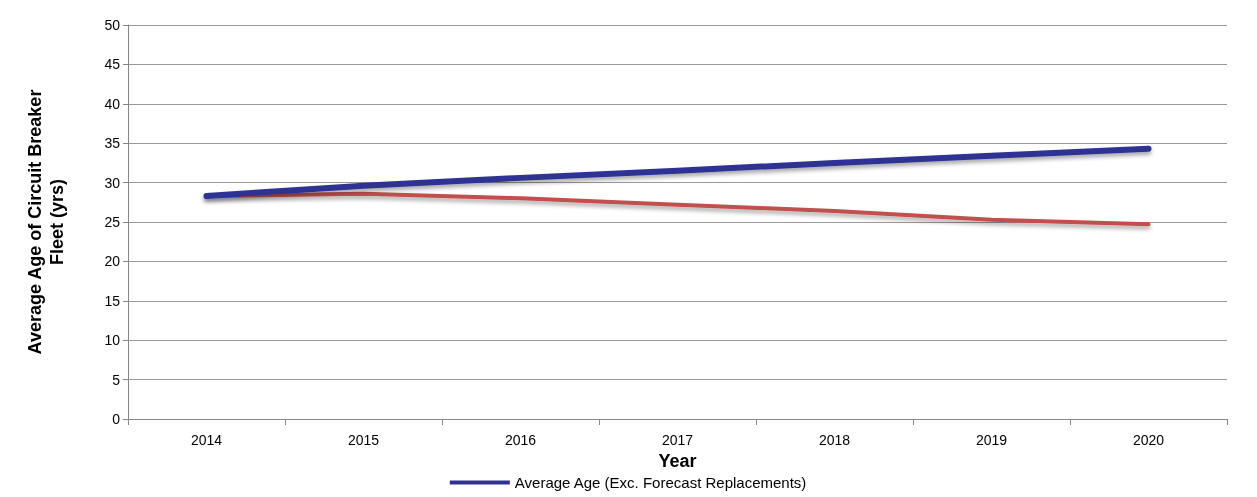 The image size is (1257, 497). Describe the element at coordinates (112, 64) in the screenshot. I see `y-tick-label: 45` at that location.